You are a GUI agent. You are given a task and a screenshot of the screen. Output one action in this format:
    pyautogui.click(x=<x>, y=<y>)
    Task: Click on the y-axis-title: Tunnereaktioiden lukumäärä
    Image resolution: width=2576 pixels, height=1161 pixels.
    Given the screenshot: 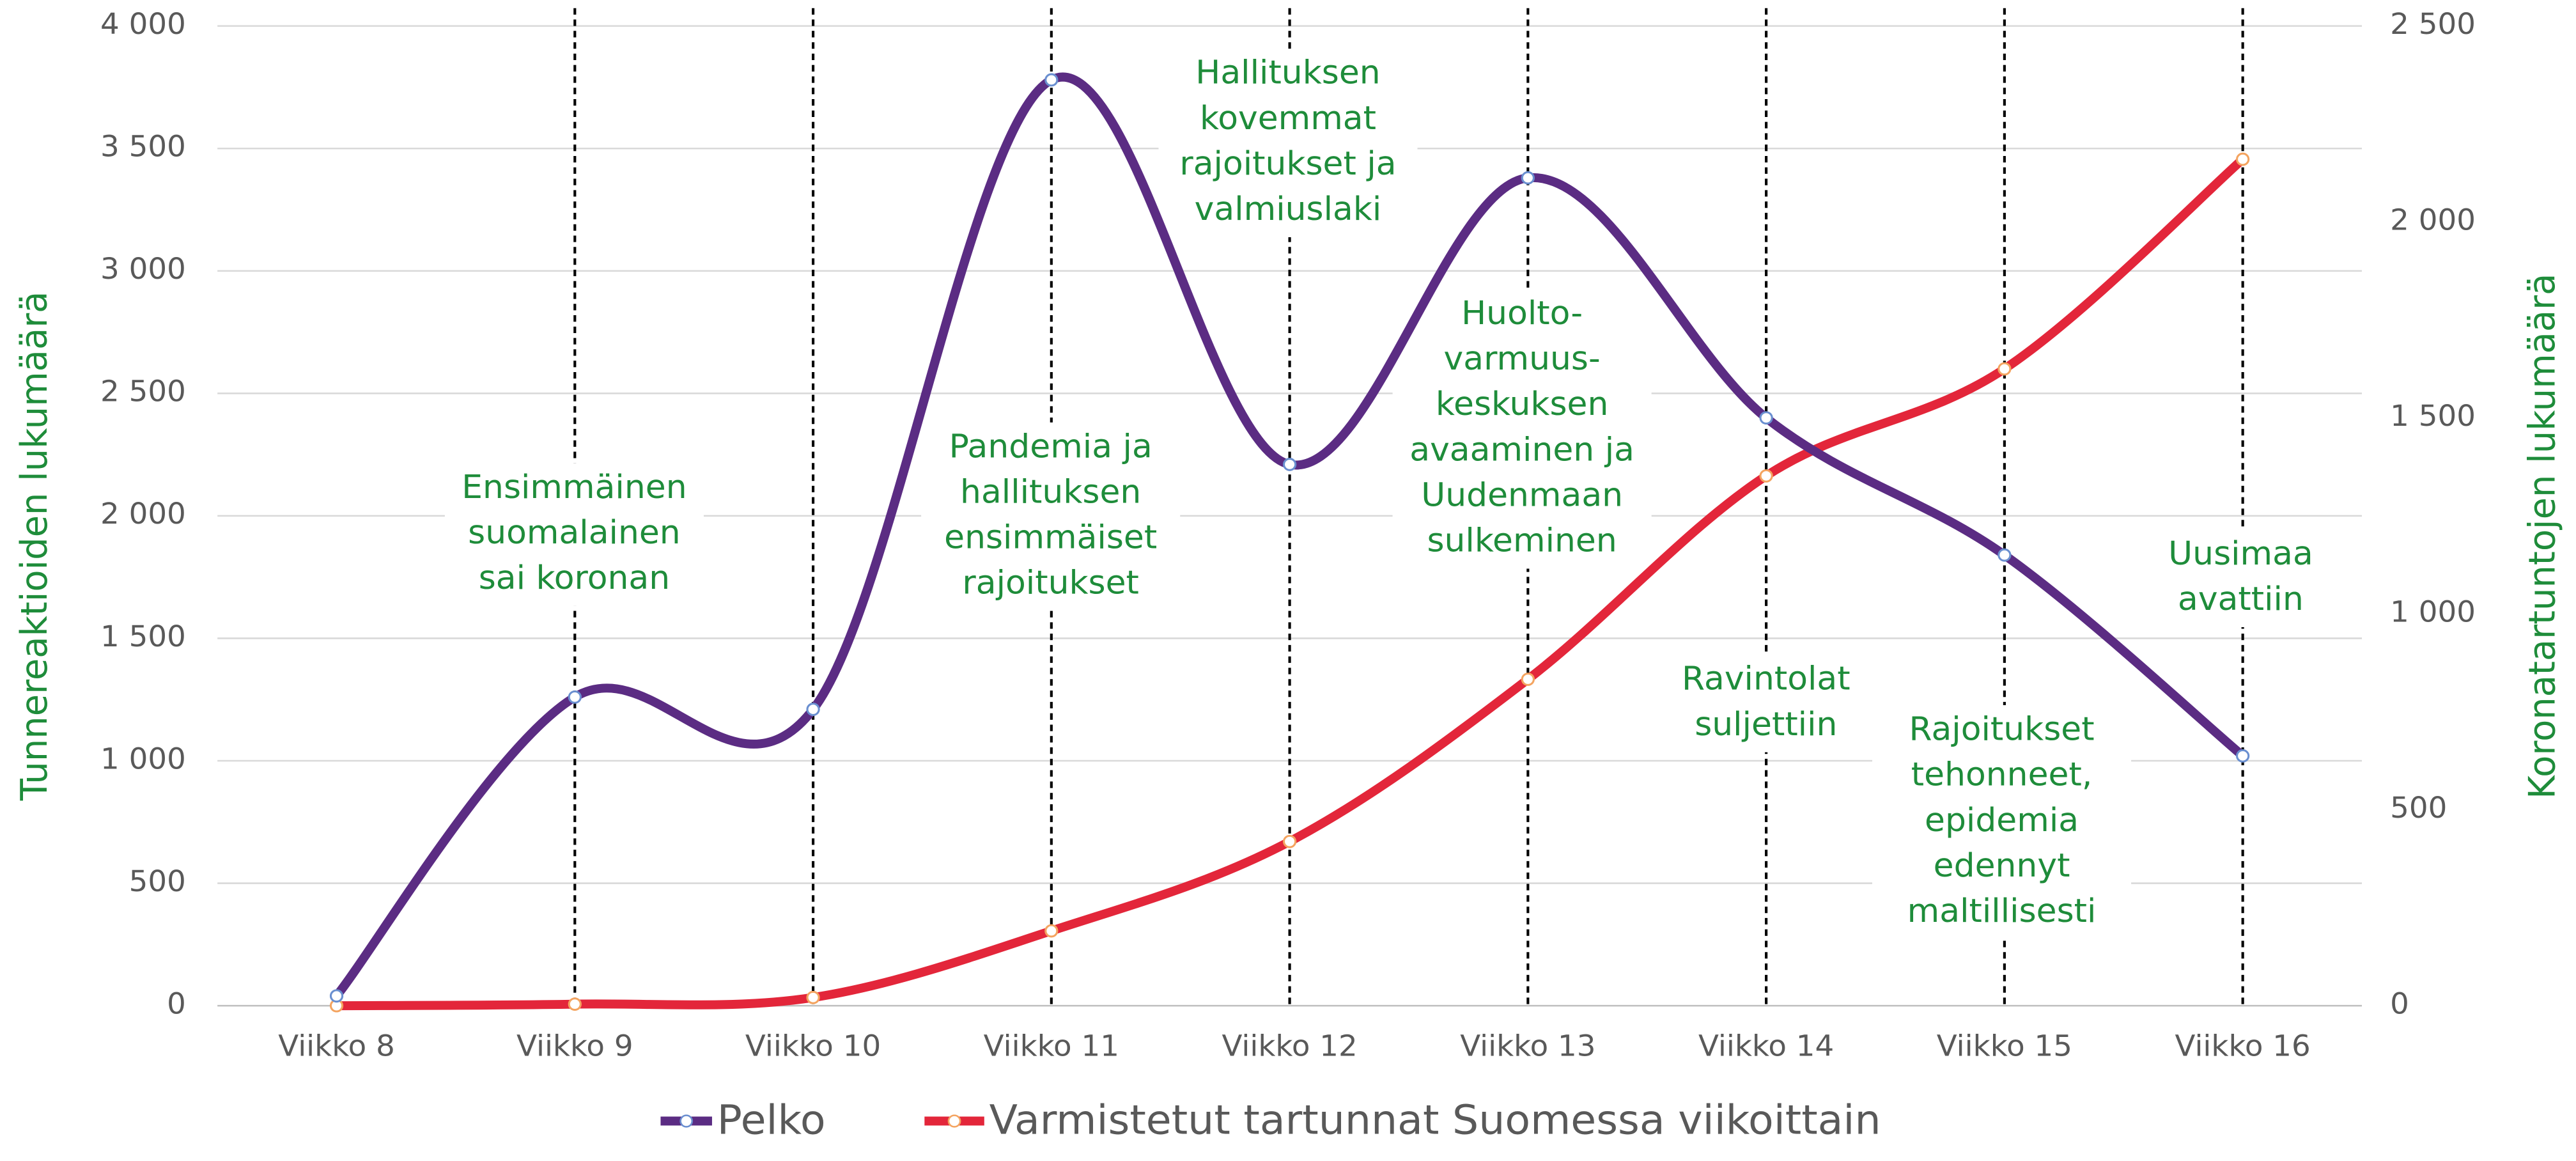 What is the action you would take?
    pyautogui.click(x=34, y=547)
    